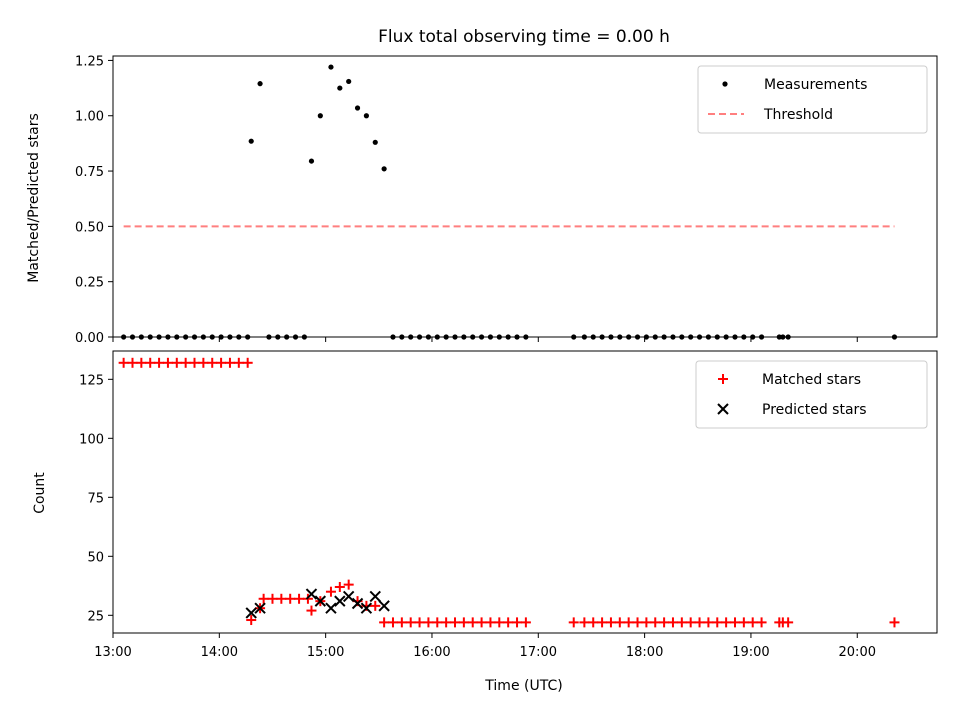 The image size is (960, 720). Describe the element at coordinates (523, 686) in the screenshot. I see `x-axis-label: Time (UTC)` at that location.